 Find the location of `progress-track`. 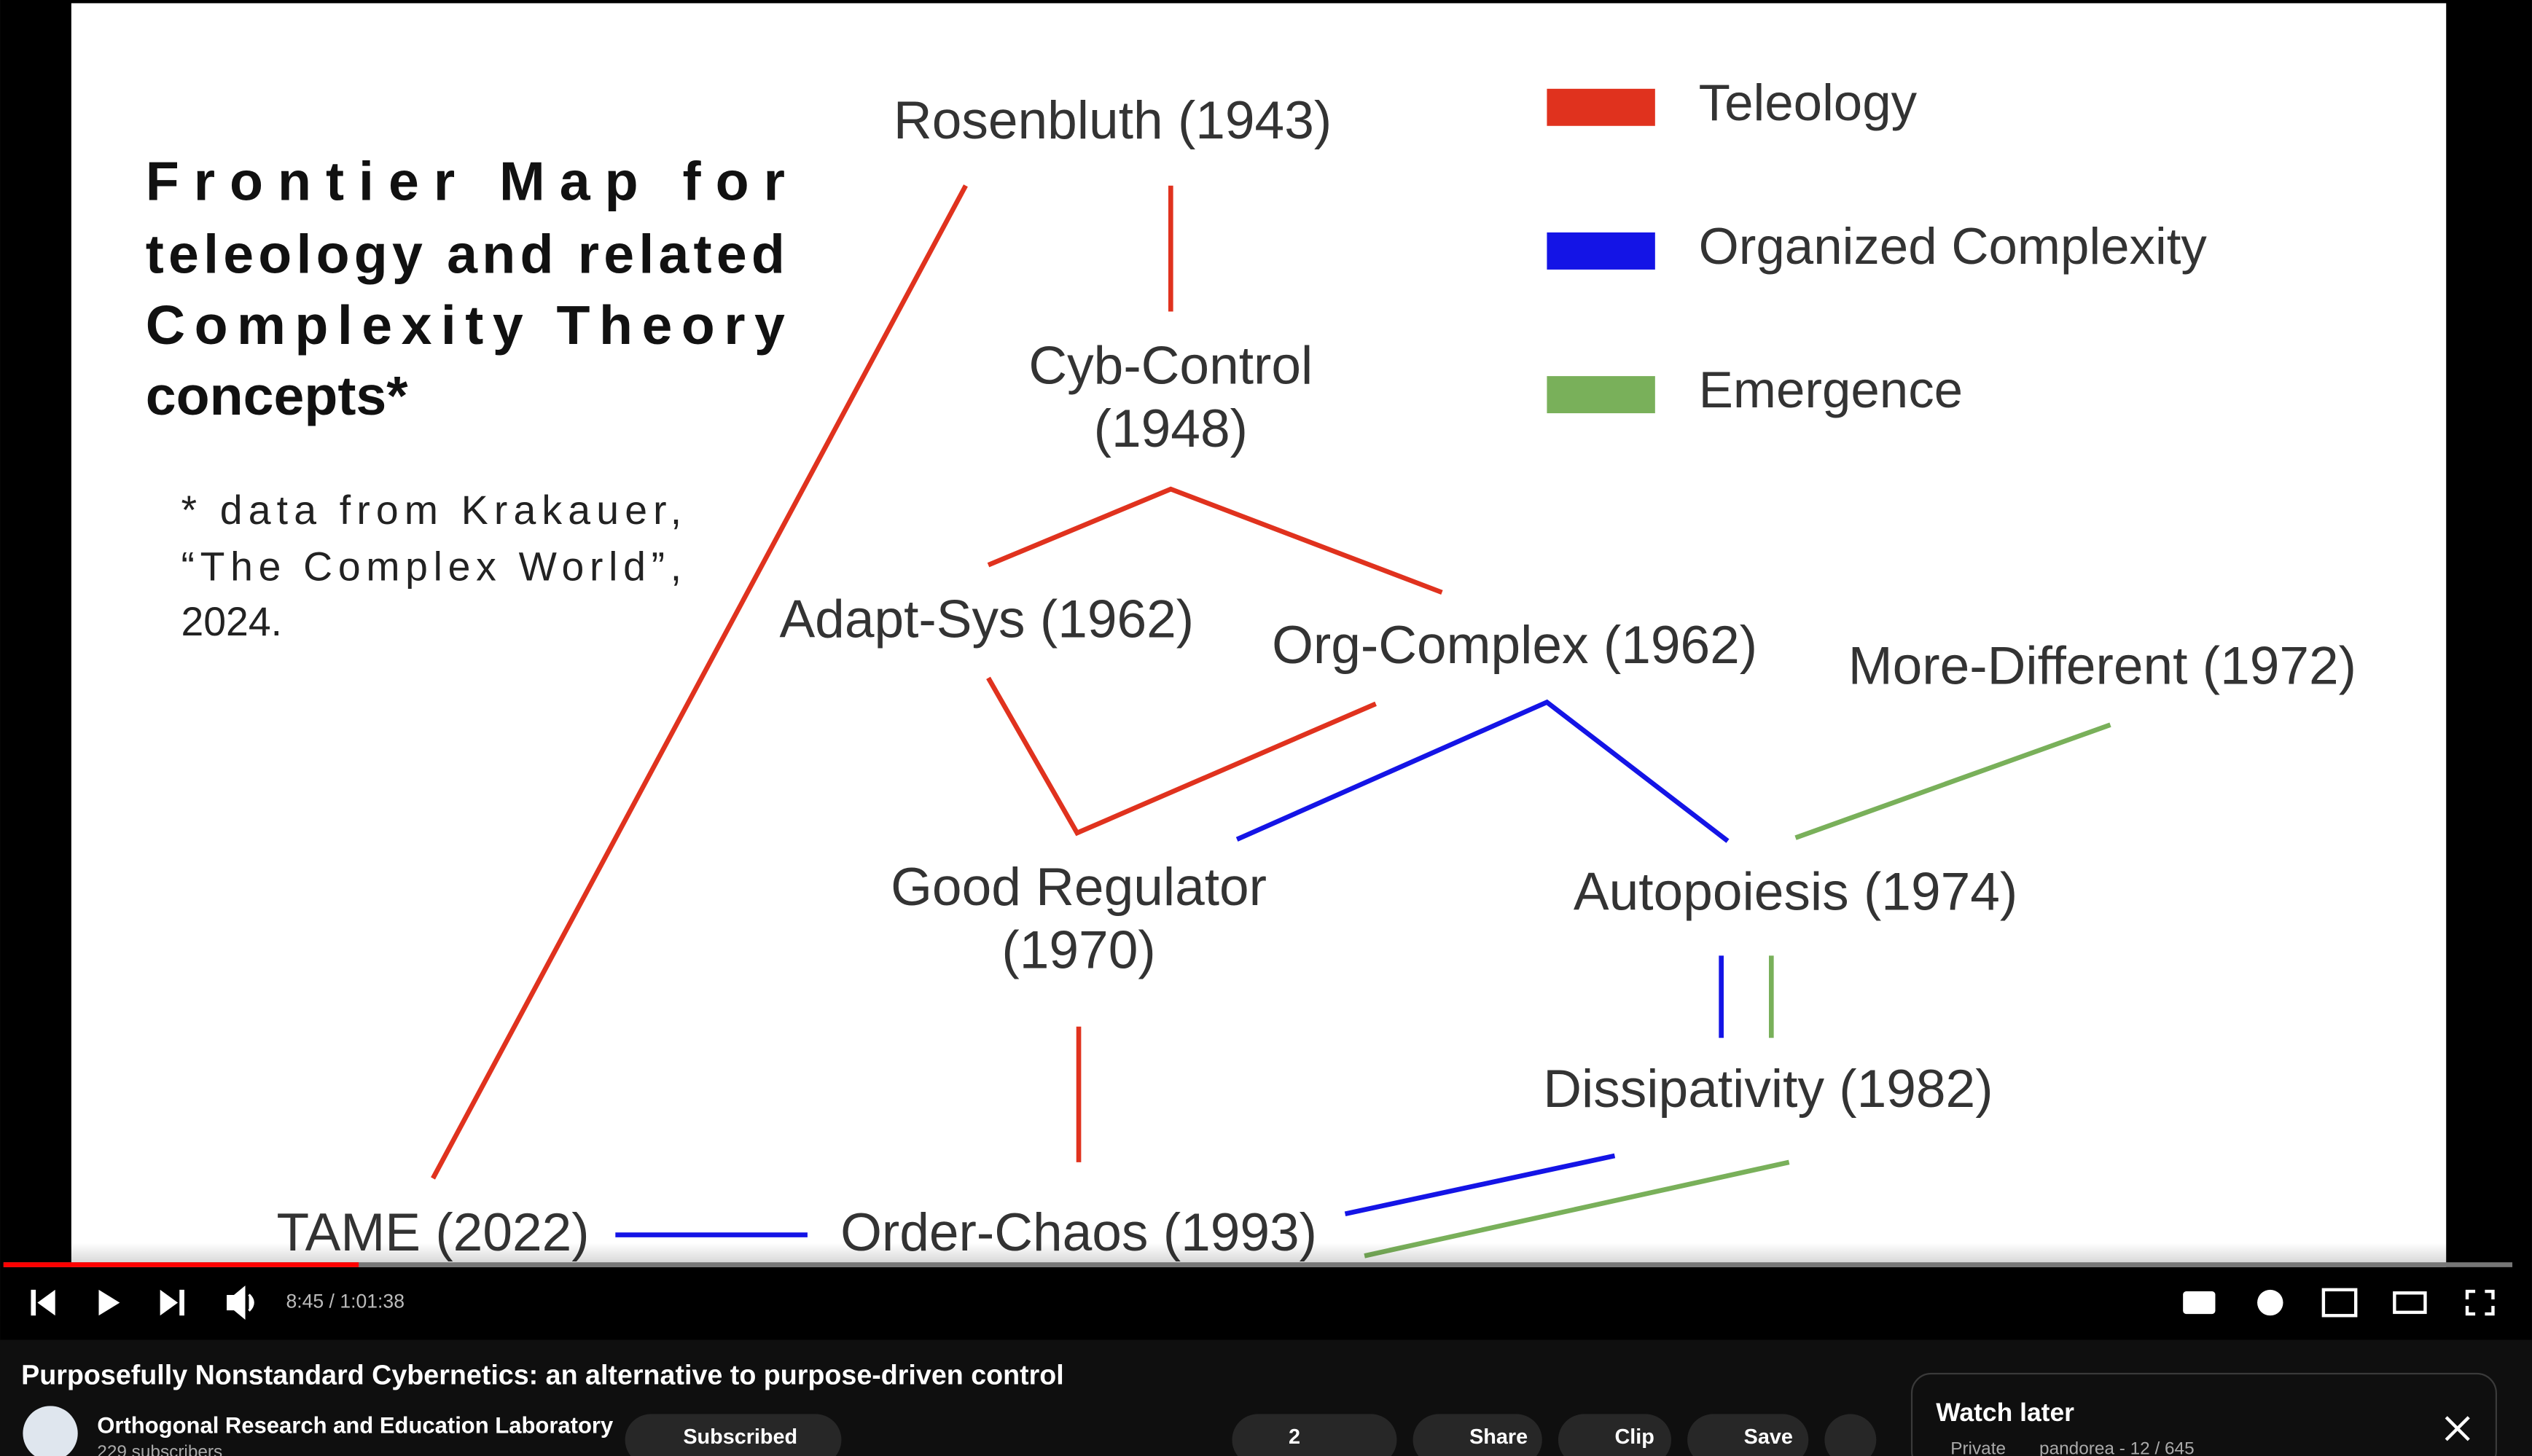

progress-track is located at coordinates (1258, 1264).